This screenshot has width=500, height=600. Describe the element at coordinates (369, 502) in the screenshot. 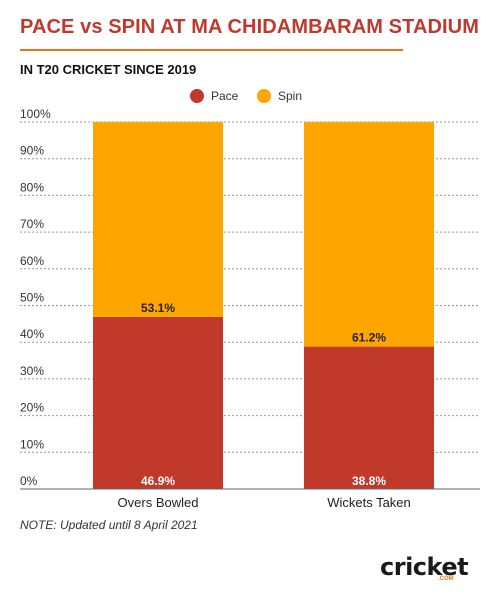

I see `x-category-label: Wickets Taken` at that location.